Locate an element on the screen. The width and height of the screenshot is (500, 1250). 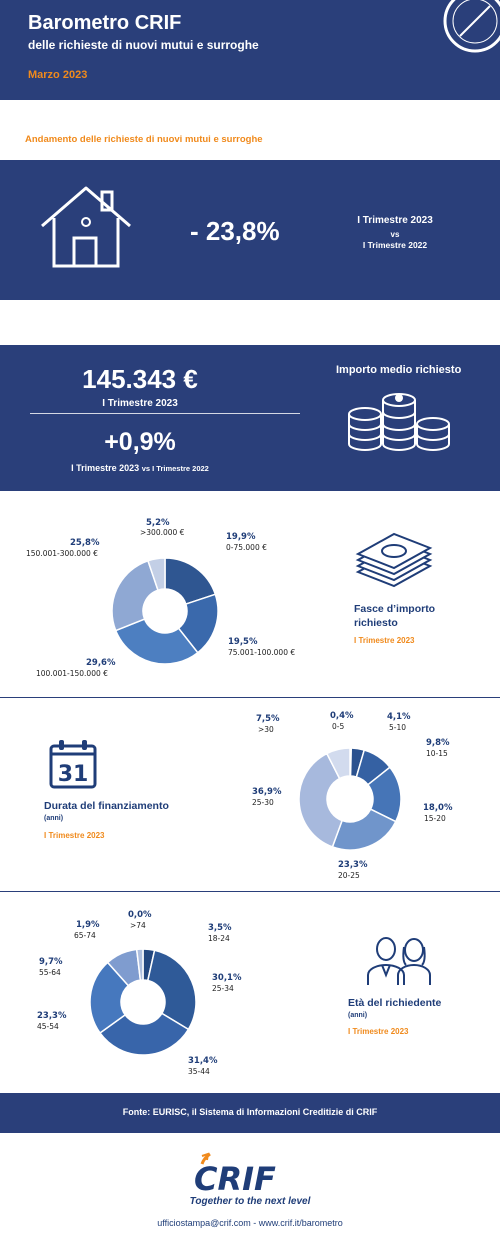
amount-band-pct-3: 29,6% is located at coordinates (101, 663).